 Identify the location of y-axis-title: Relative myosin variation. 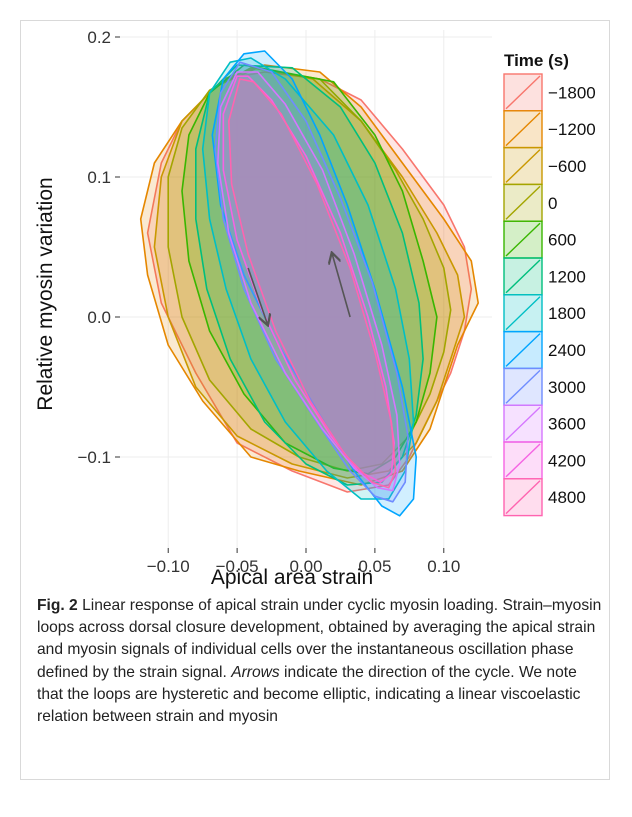
(45, 293).